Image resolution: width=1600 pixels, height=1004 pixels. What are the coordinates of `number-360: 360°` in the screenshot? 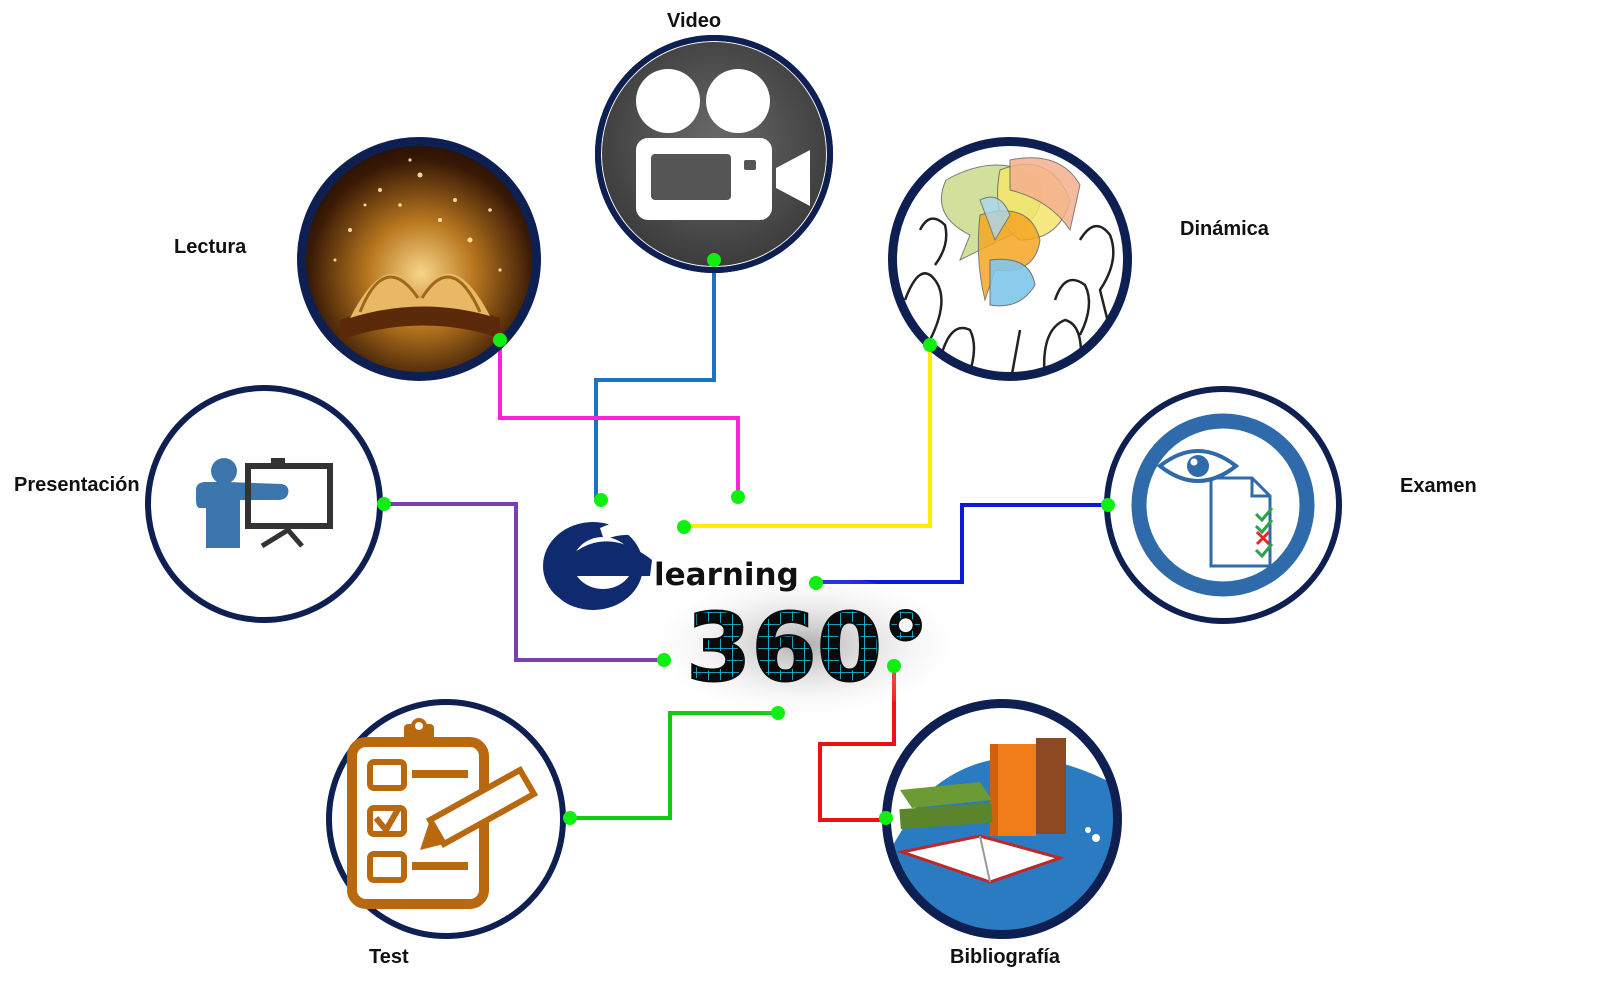 It's located at (807, 648).